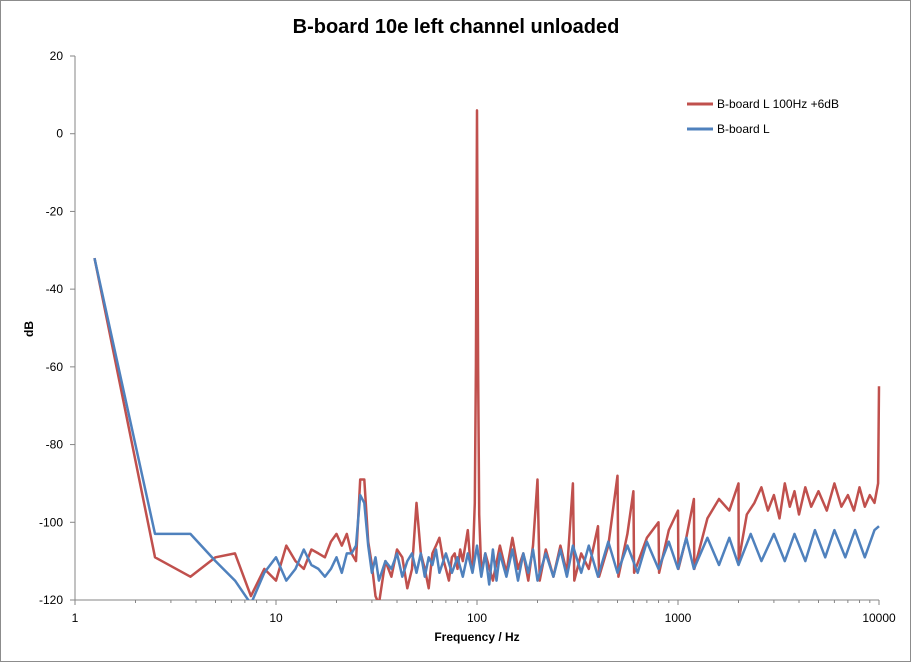 Image resolution: width=911 pixels, height=662 pixels. I want to click on y-tick-label: -80, so click(55, 445).